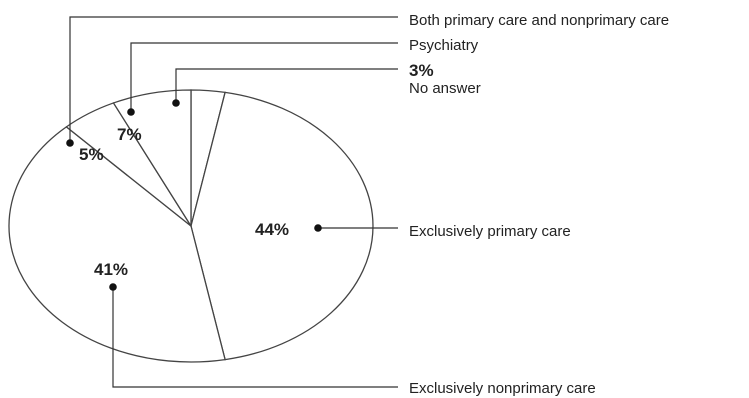  Describe the element at coordinates (129, 134) in the screenshot. I see `pct-label-psychiatry: 7%` at that location.